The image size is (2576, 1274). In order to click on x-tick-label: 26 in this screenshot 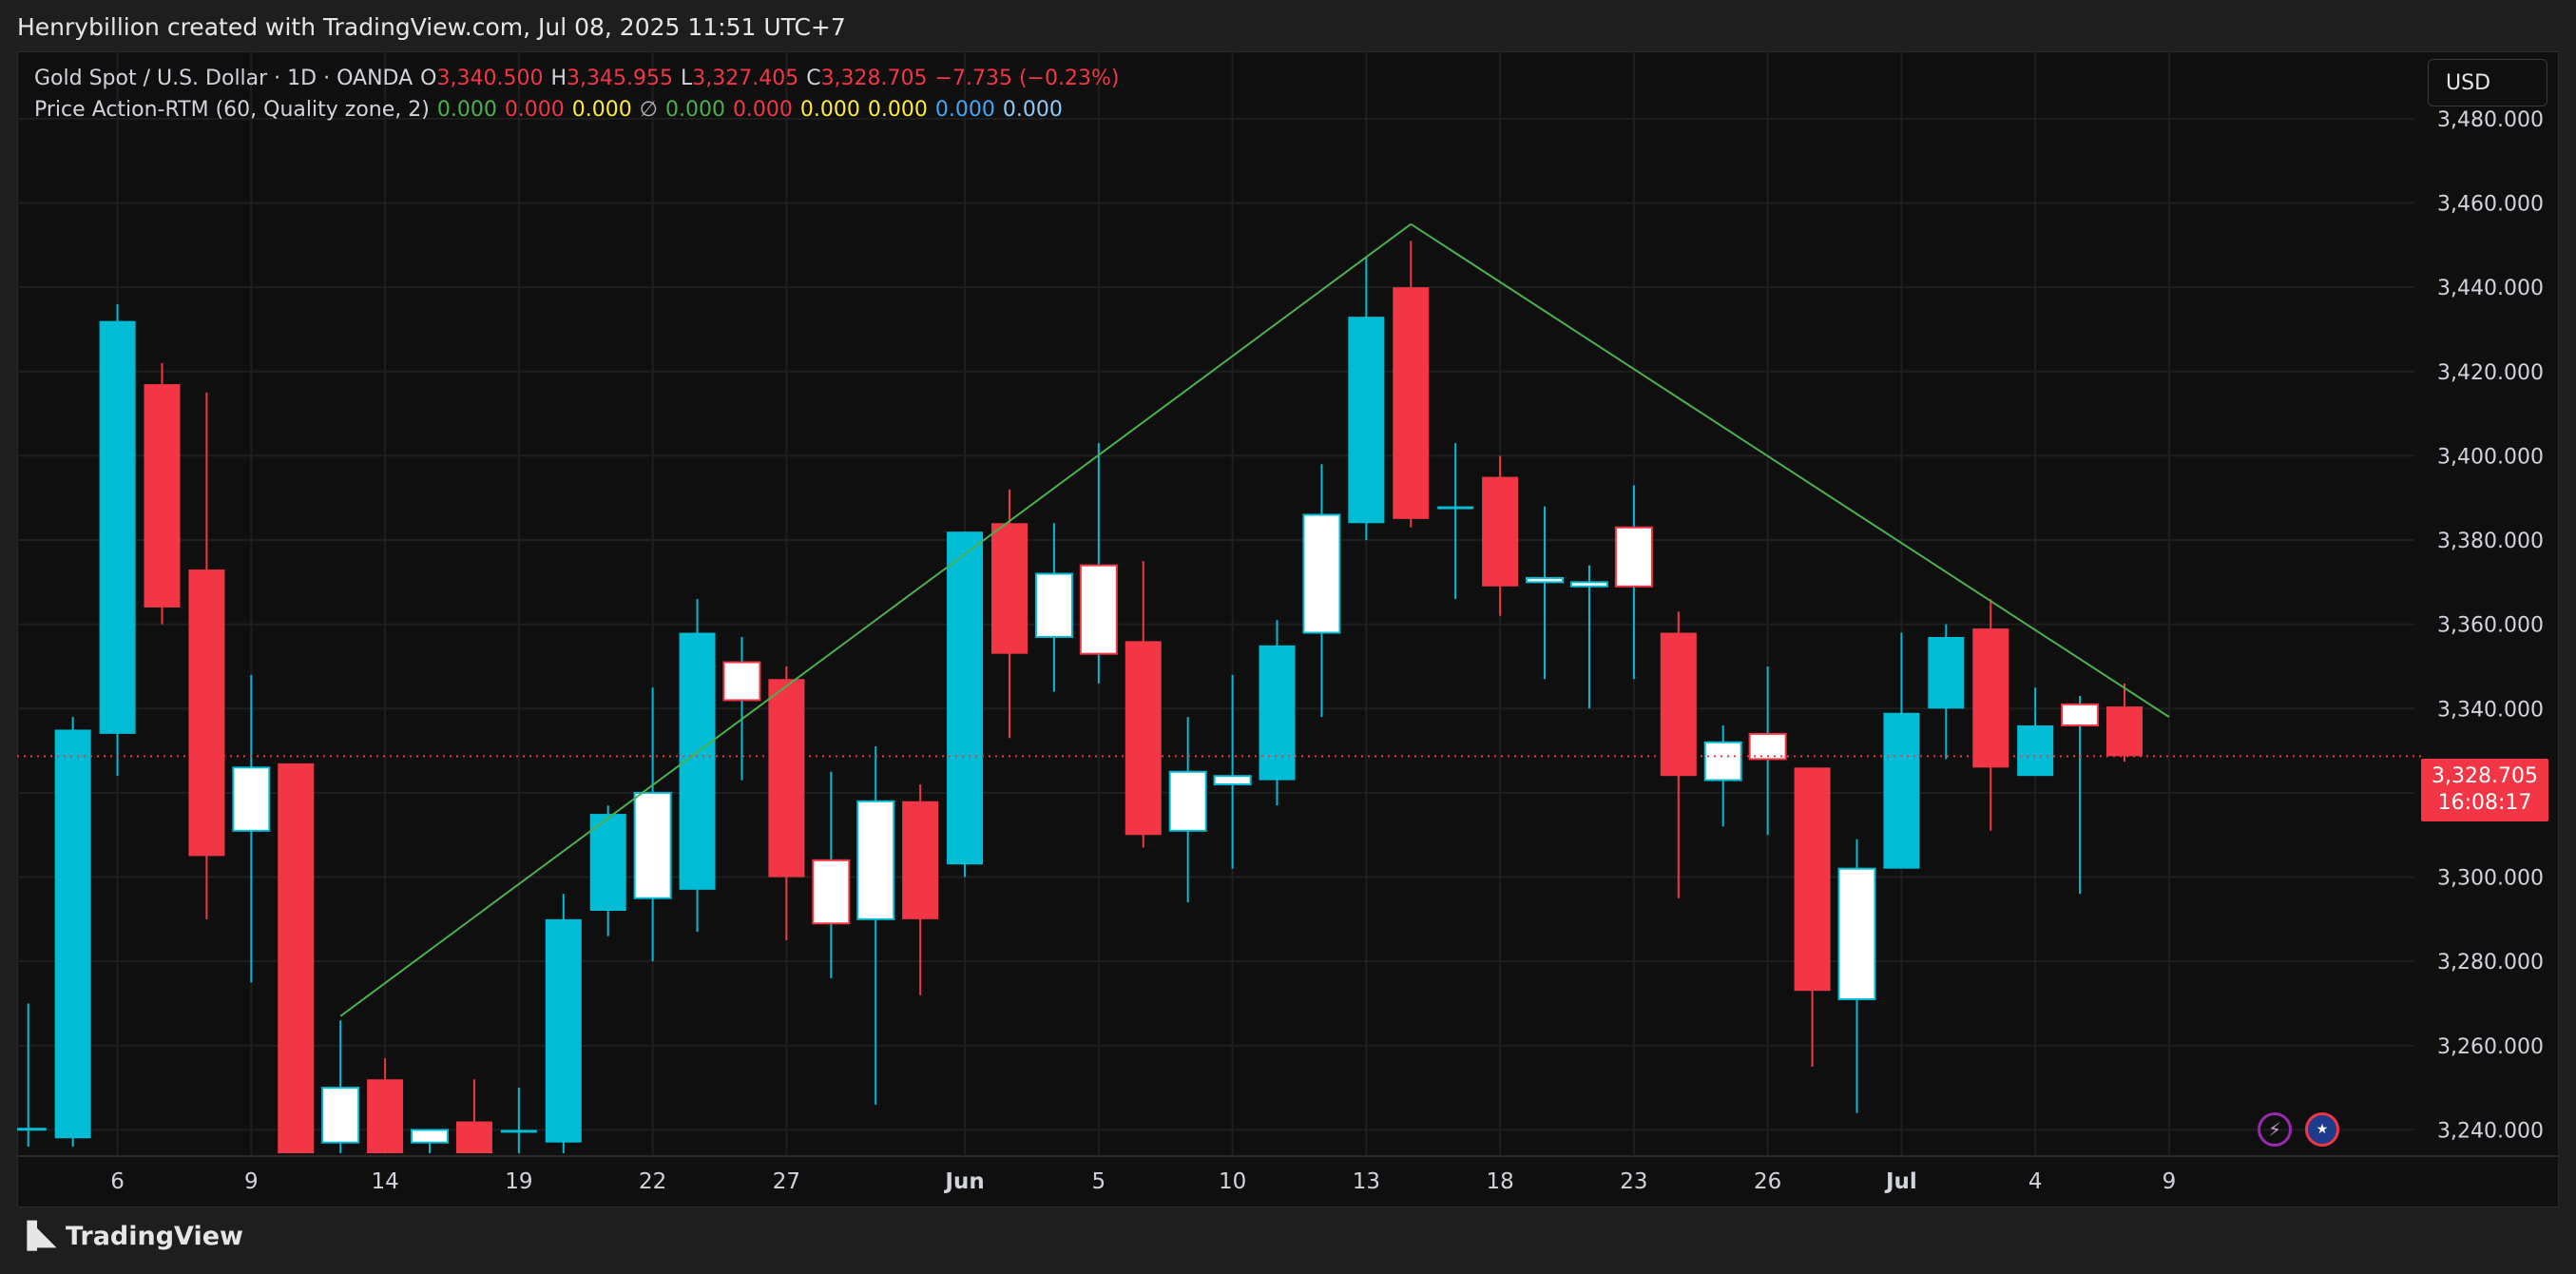, I will do `click(1767, 1181)`.